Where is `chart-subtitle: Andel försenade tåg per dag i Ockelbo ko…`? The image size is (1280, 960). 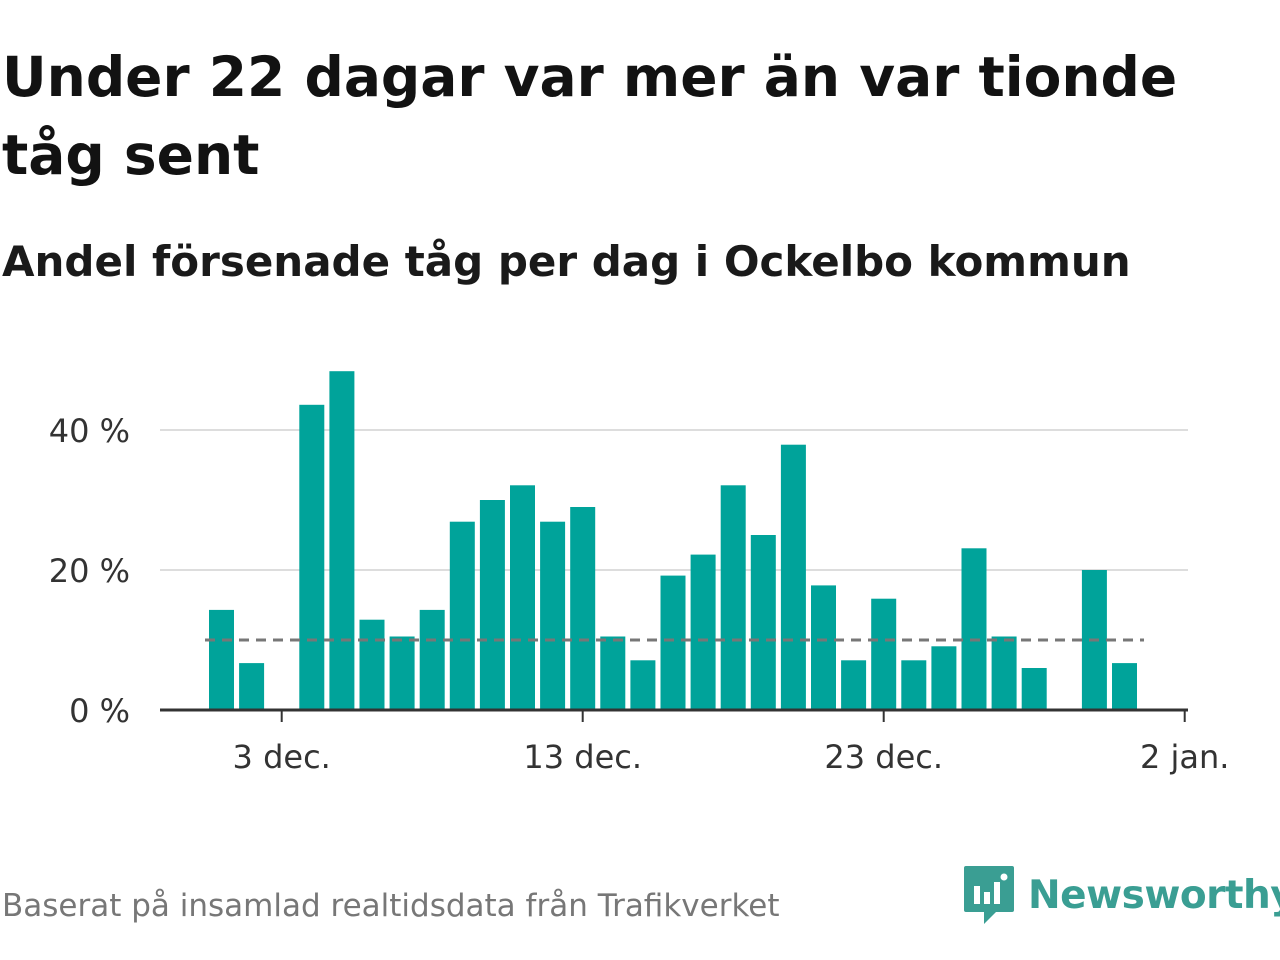 chart-subtitle: Andel försenade tåg per dag i Ockelbo ko… is located at coordinates (566, 261).